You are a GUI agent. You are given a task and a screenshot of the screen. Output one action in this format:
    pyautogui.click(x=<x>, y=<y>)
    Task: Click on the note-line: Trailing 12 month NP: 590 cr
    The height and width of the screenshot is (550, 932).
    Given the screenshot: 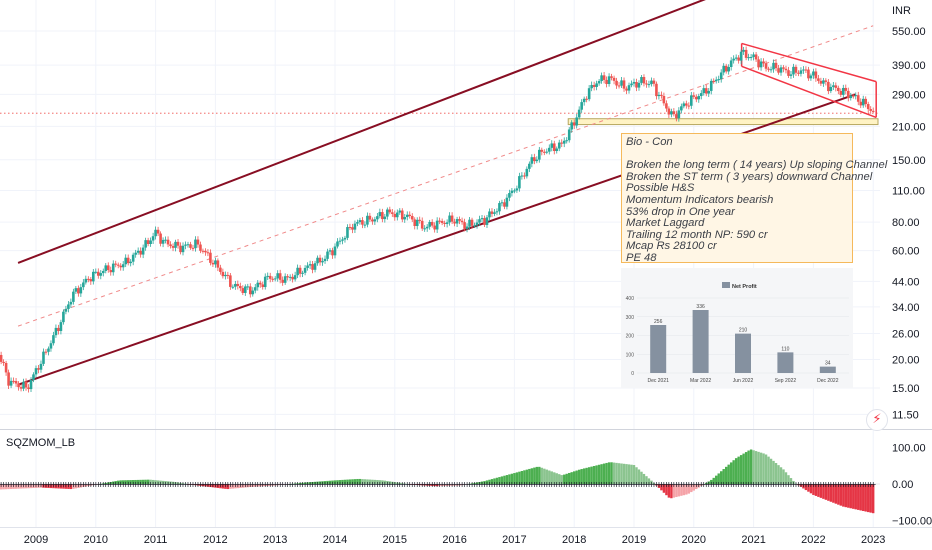 What is the action you would take?
    pyautogui.click(x=697, y=234)
    